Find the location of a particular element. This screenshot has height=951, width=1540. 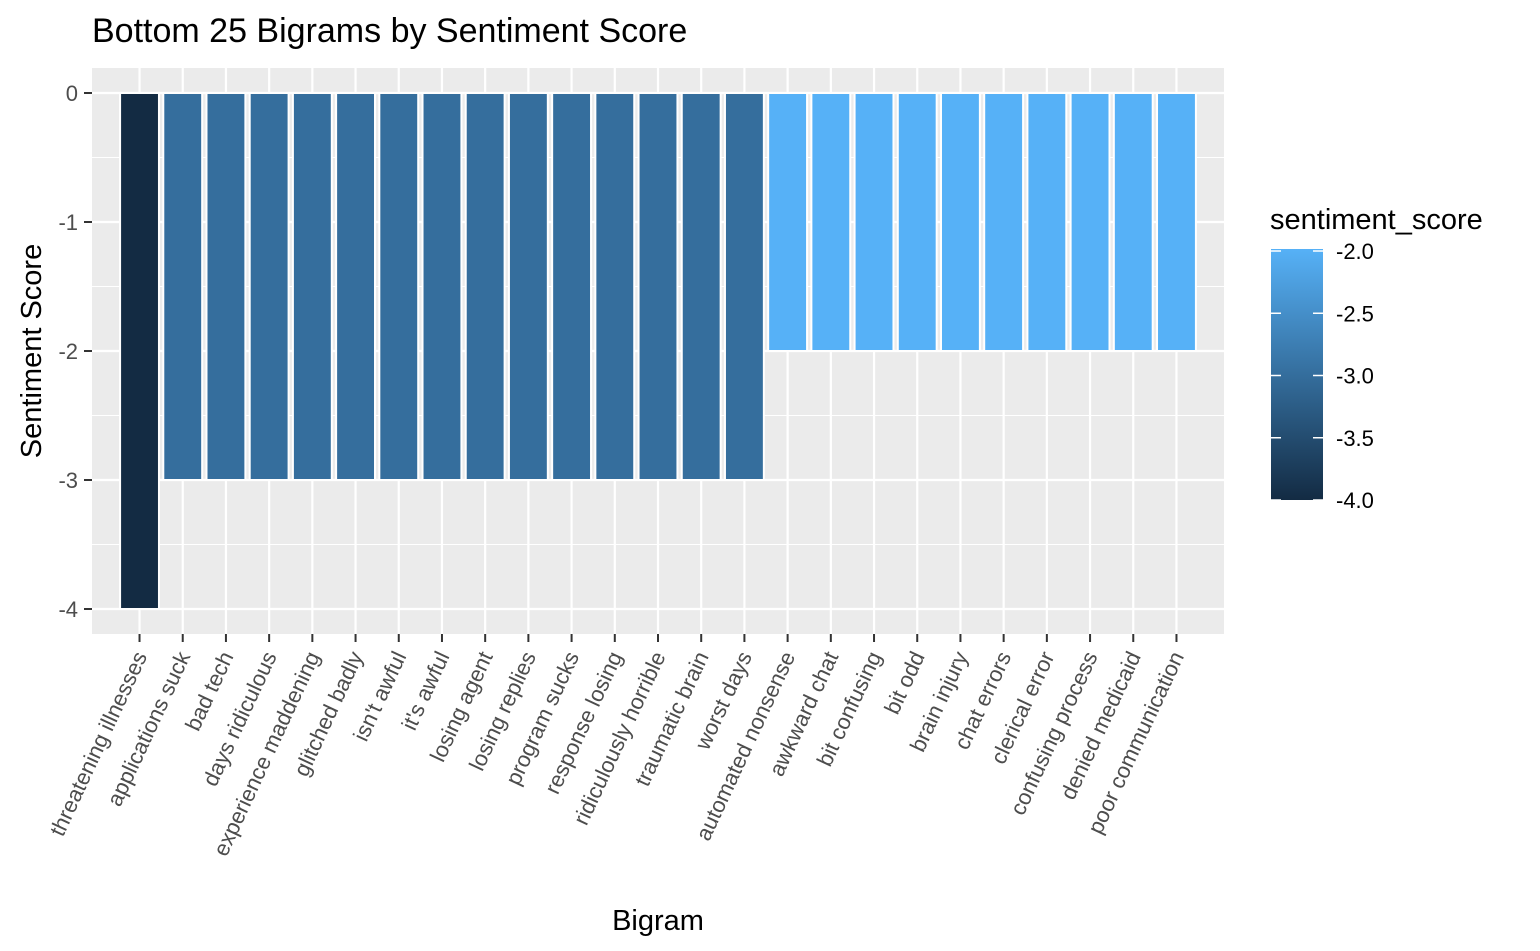

y-axis: 0 -1 -2 -3 -4 is located at coordinates (75, 351).